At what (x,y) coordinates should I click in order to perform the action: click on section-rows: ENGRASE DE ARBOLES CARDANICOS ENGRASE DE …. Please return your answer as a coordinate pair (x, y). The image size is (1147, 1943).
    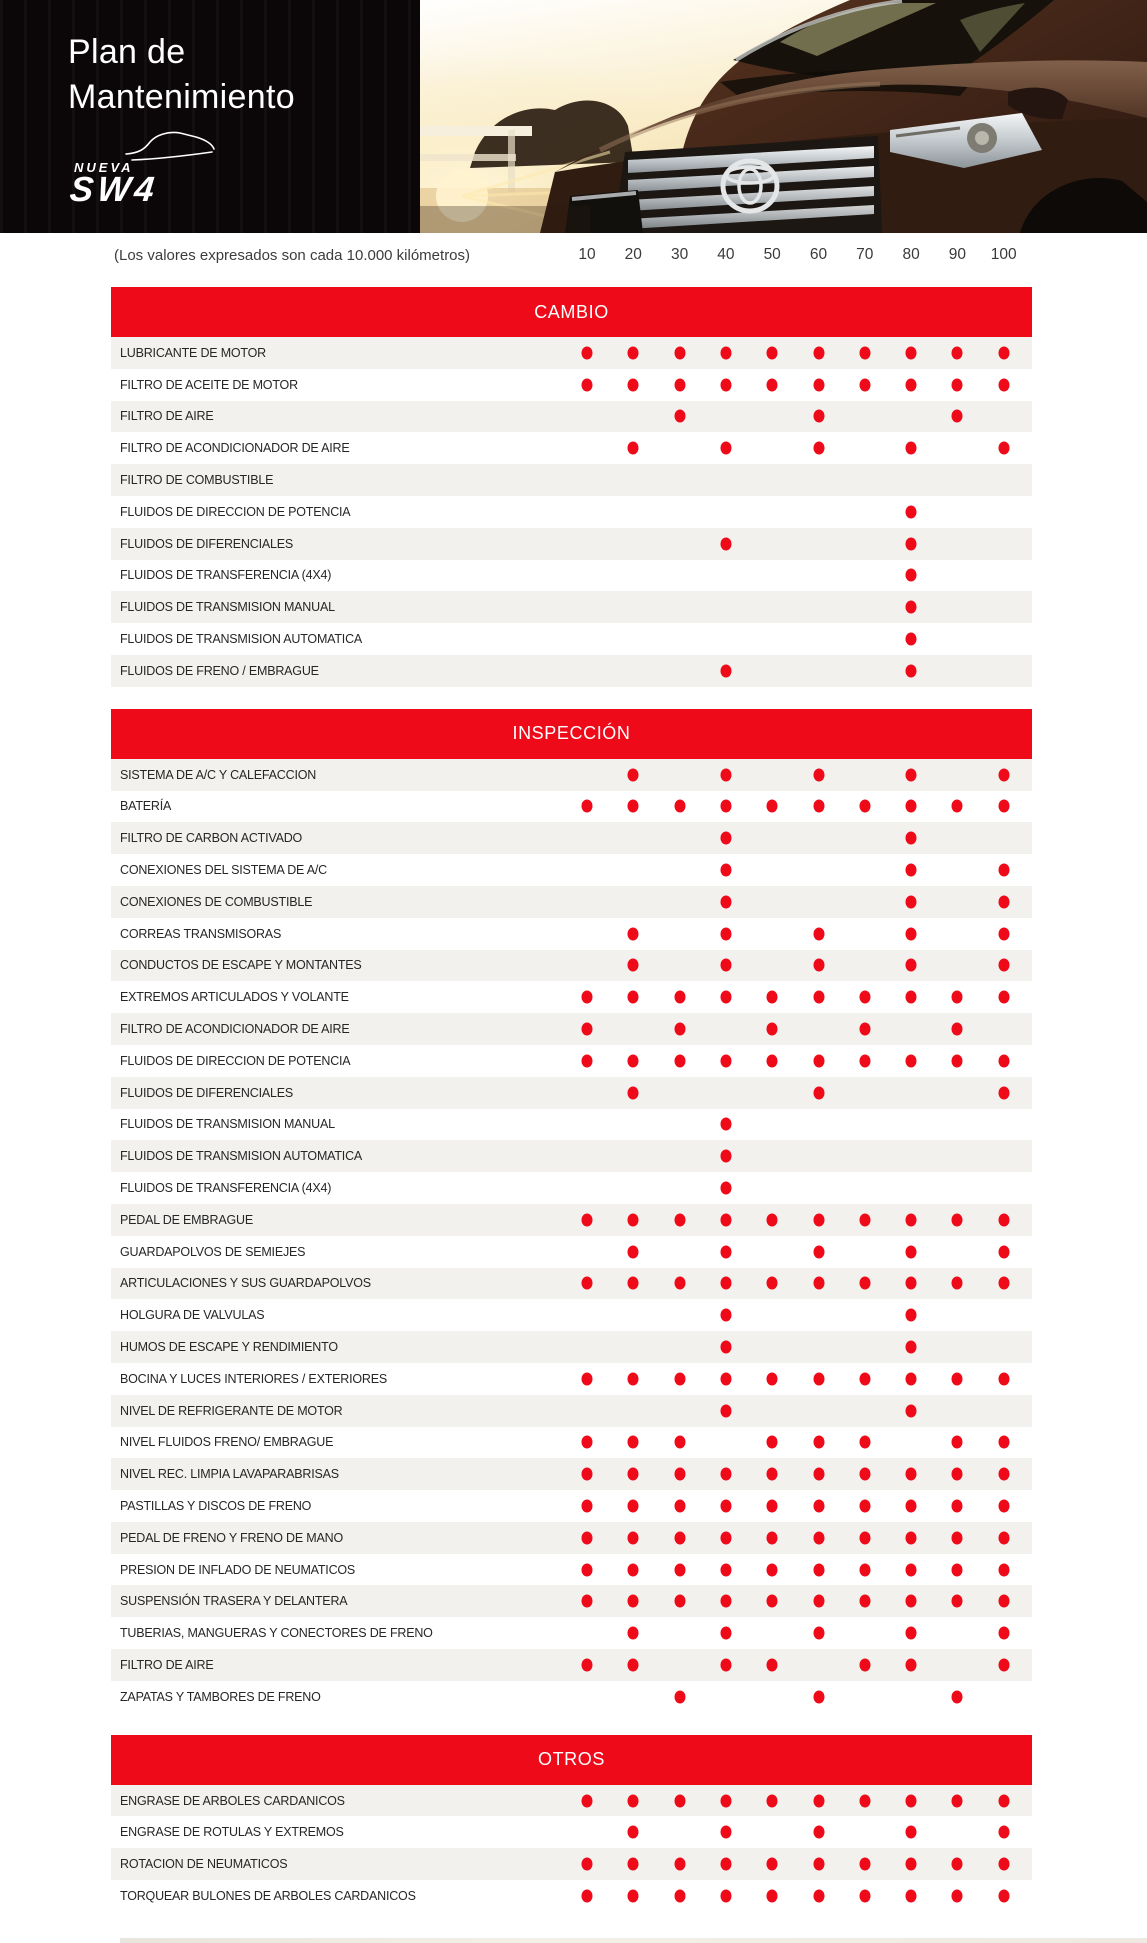
    Looking at the image, I should click on (571, 1848).